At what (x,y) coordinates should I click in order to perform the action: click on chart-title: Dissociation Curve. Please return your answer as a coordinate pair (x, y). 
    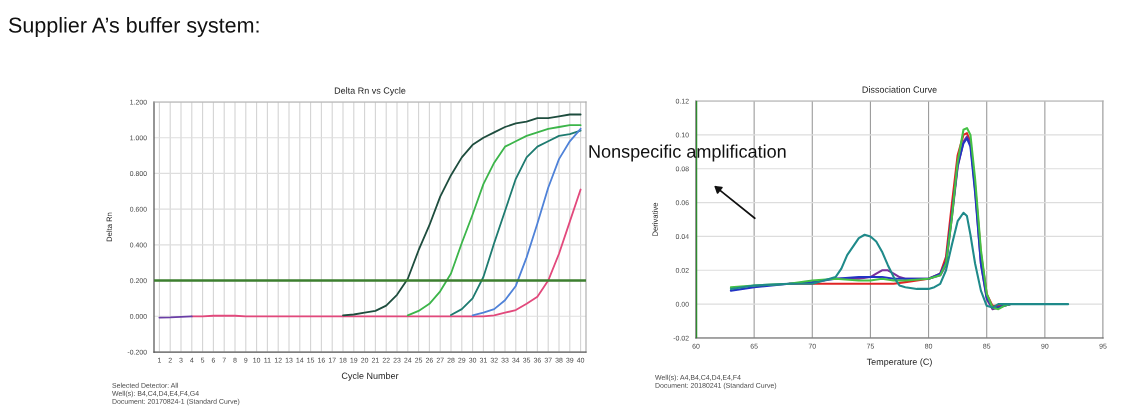
    Looking at the image, I should click on (899, 89).